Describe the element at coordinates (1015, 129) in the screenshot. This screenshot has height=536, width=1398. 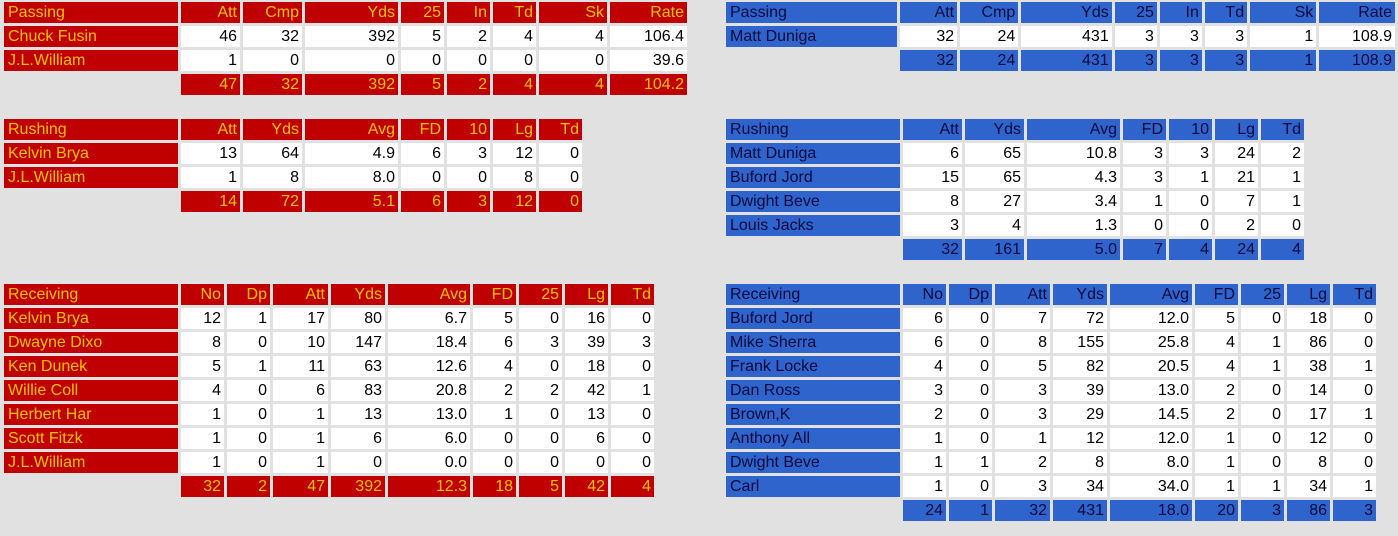
I see `header-row: Rushing Att Yds Avg FD 10 Lg Td` at that location.